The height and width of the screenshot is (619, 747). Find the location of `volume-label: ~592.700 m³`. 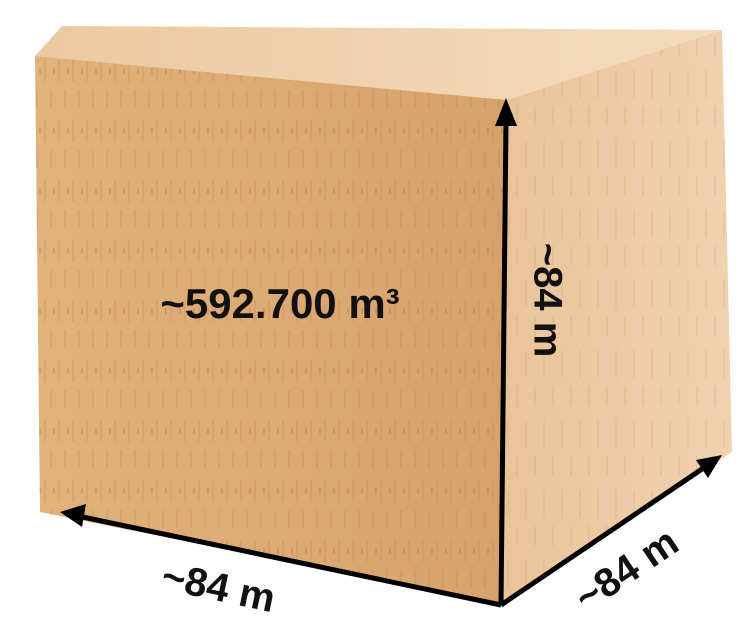

volume-label: ~592.700 m³ is located at coordinates (279, 303).